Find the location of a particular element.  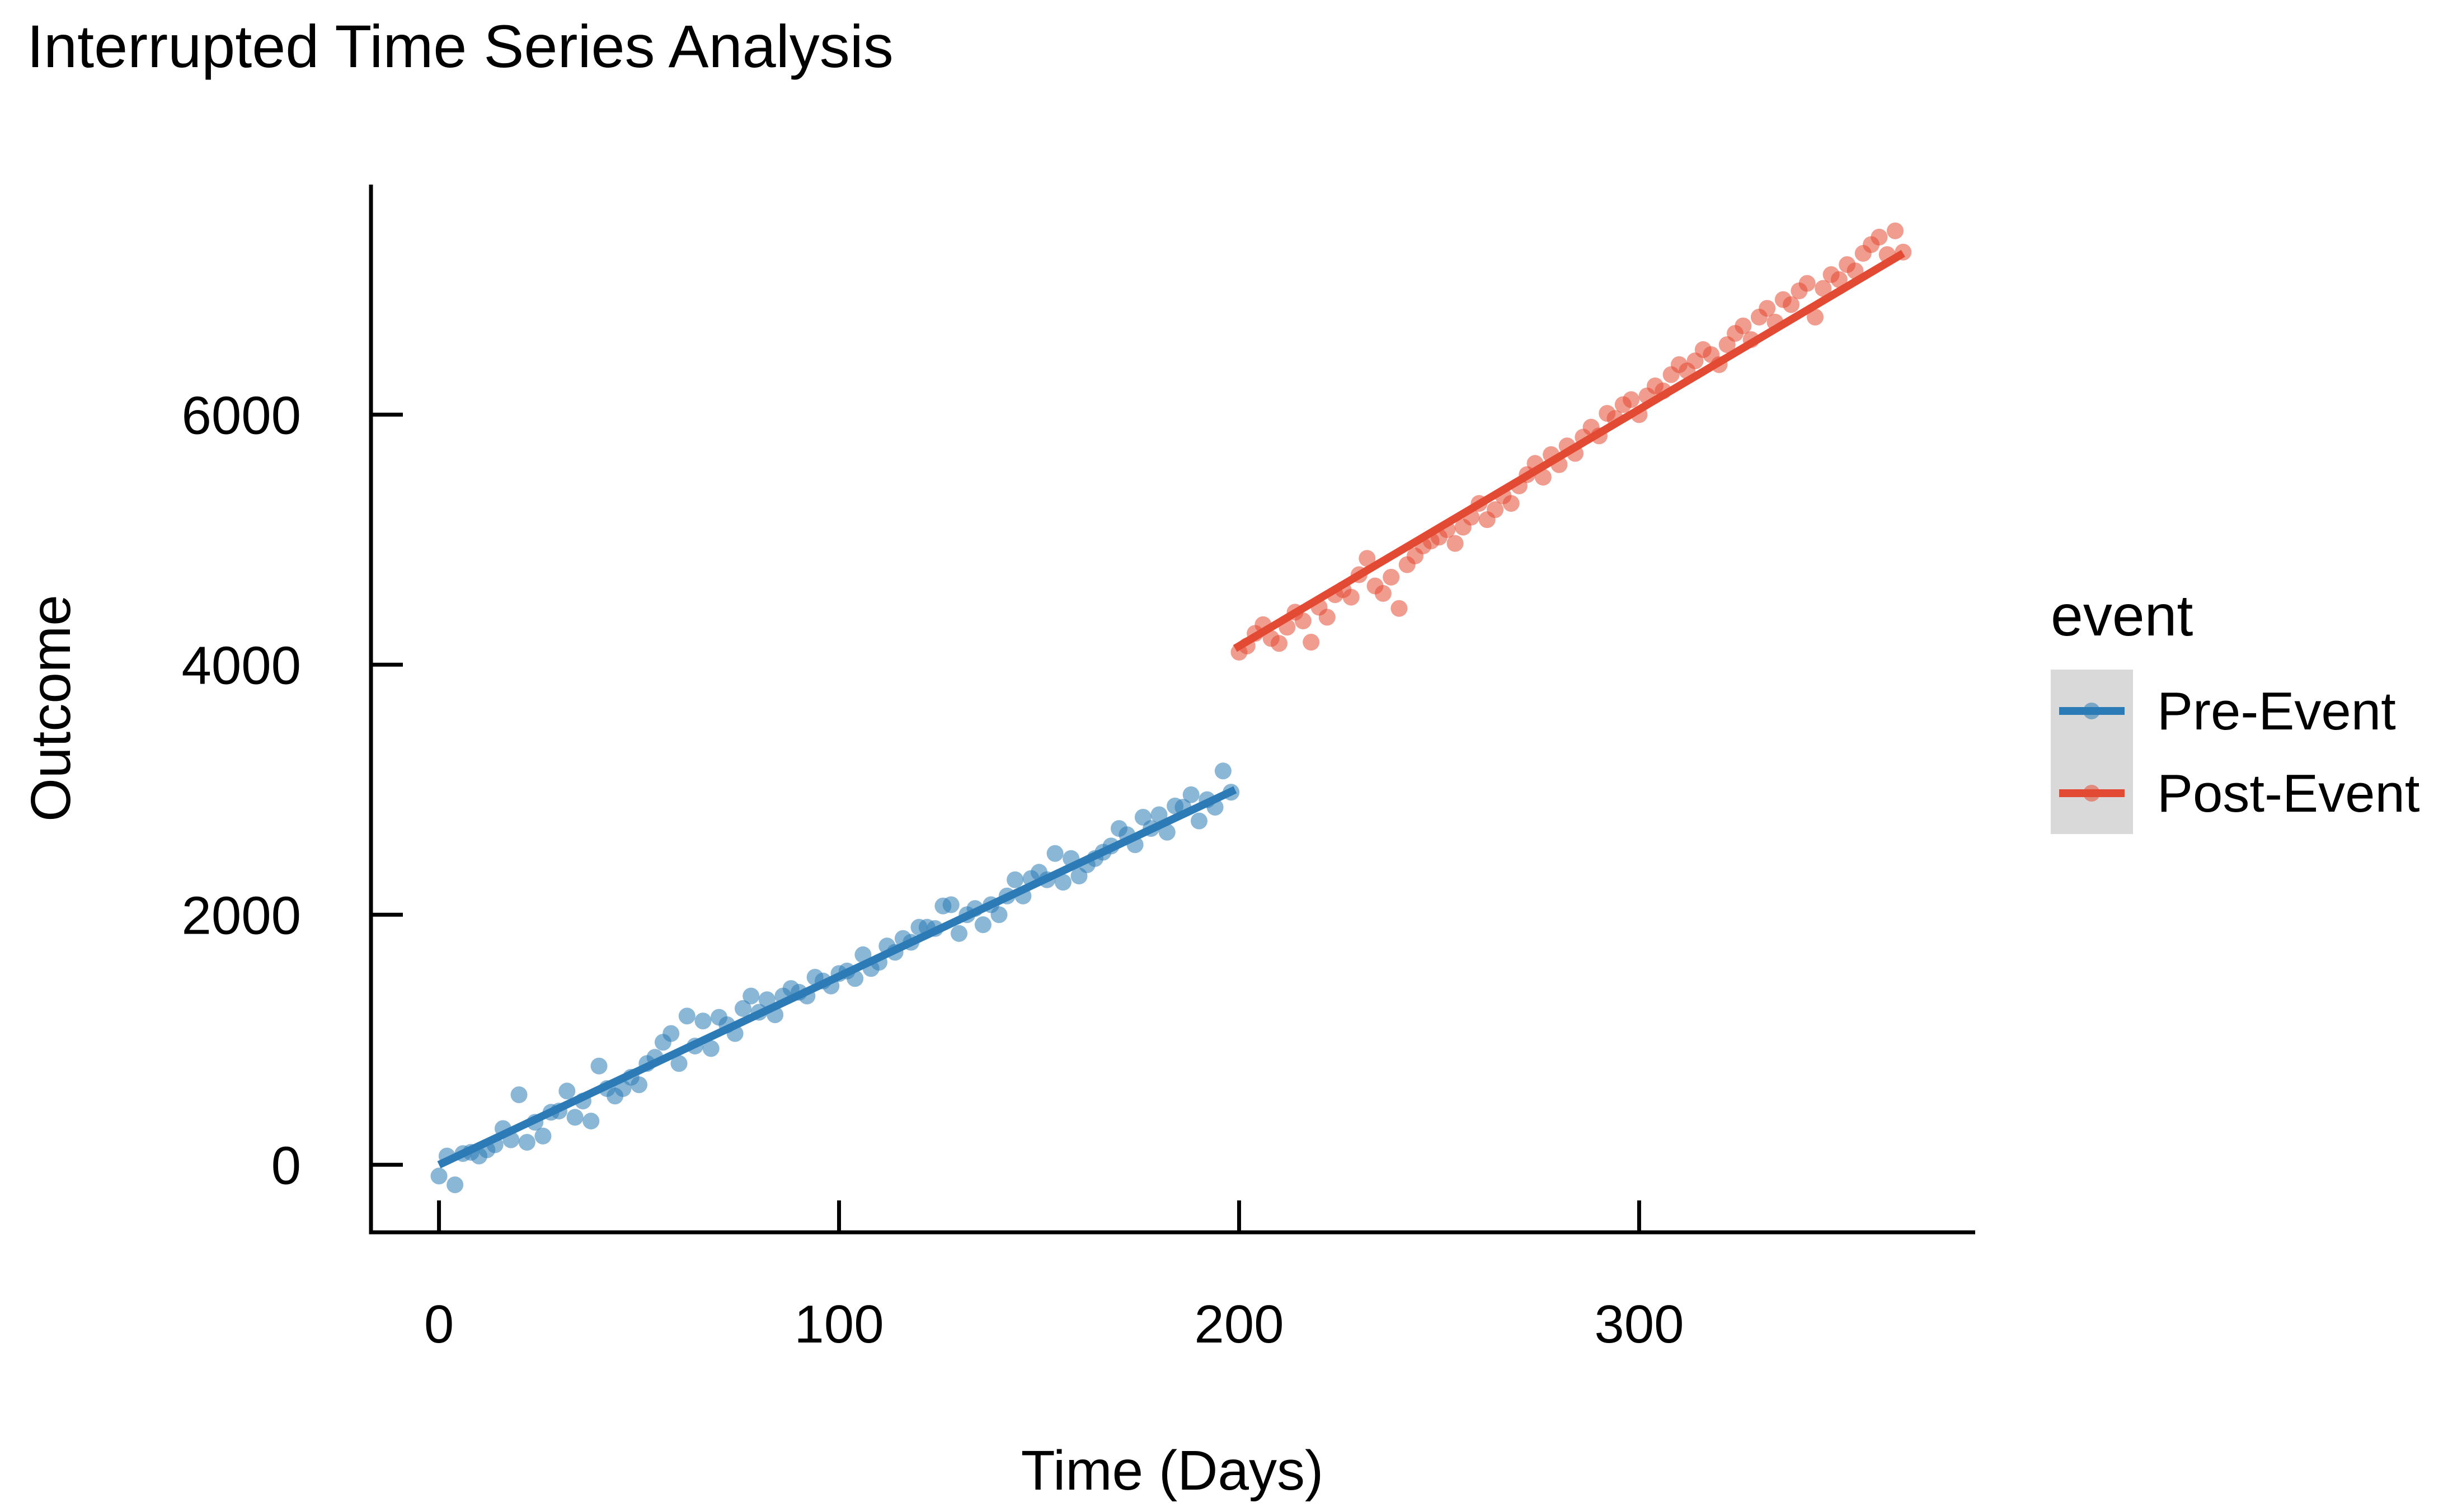

y-tick-label: 6000 is located at coordinates (241, 415).